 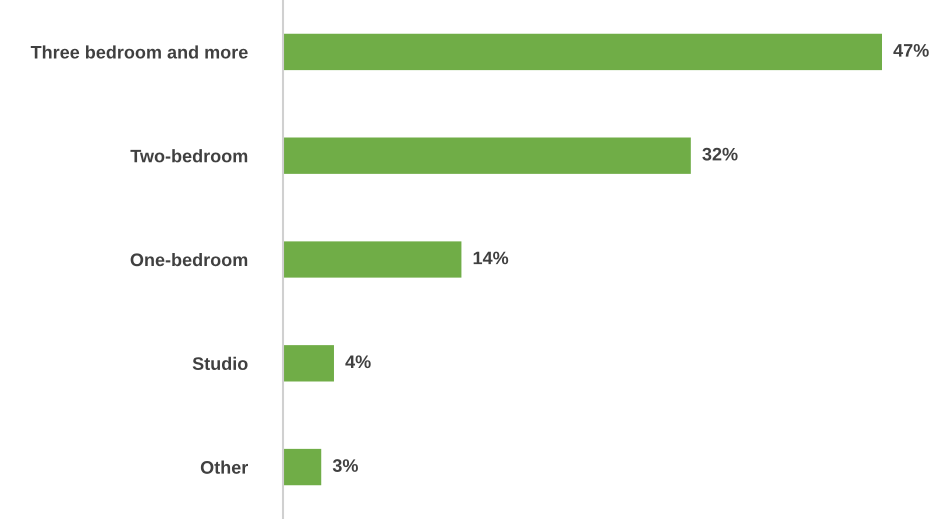 I want to click on data-label: 32%, so click(x=720, y=154).